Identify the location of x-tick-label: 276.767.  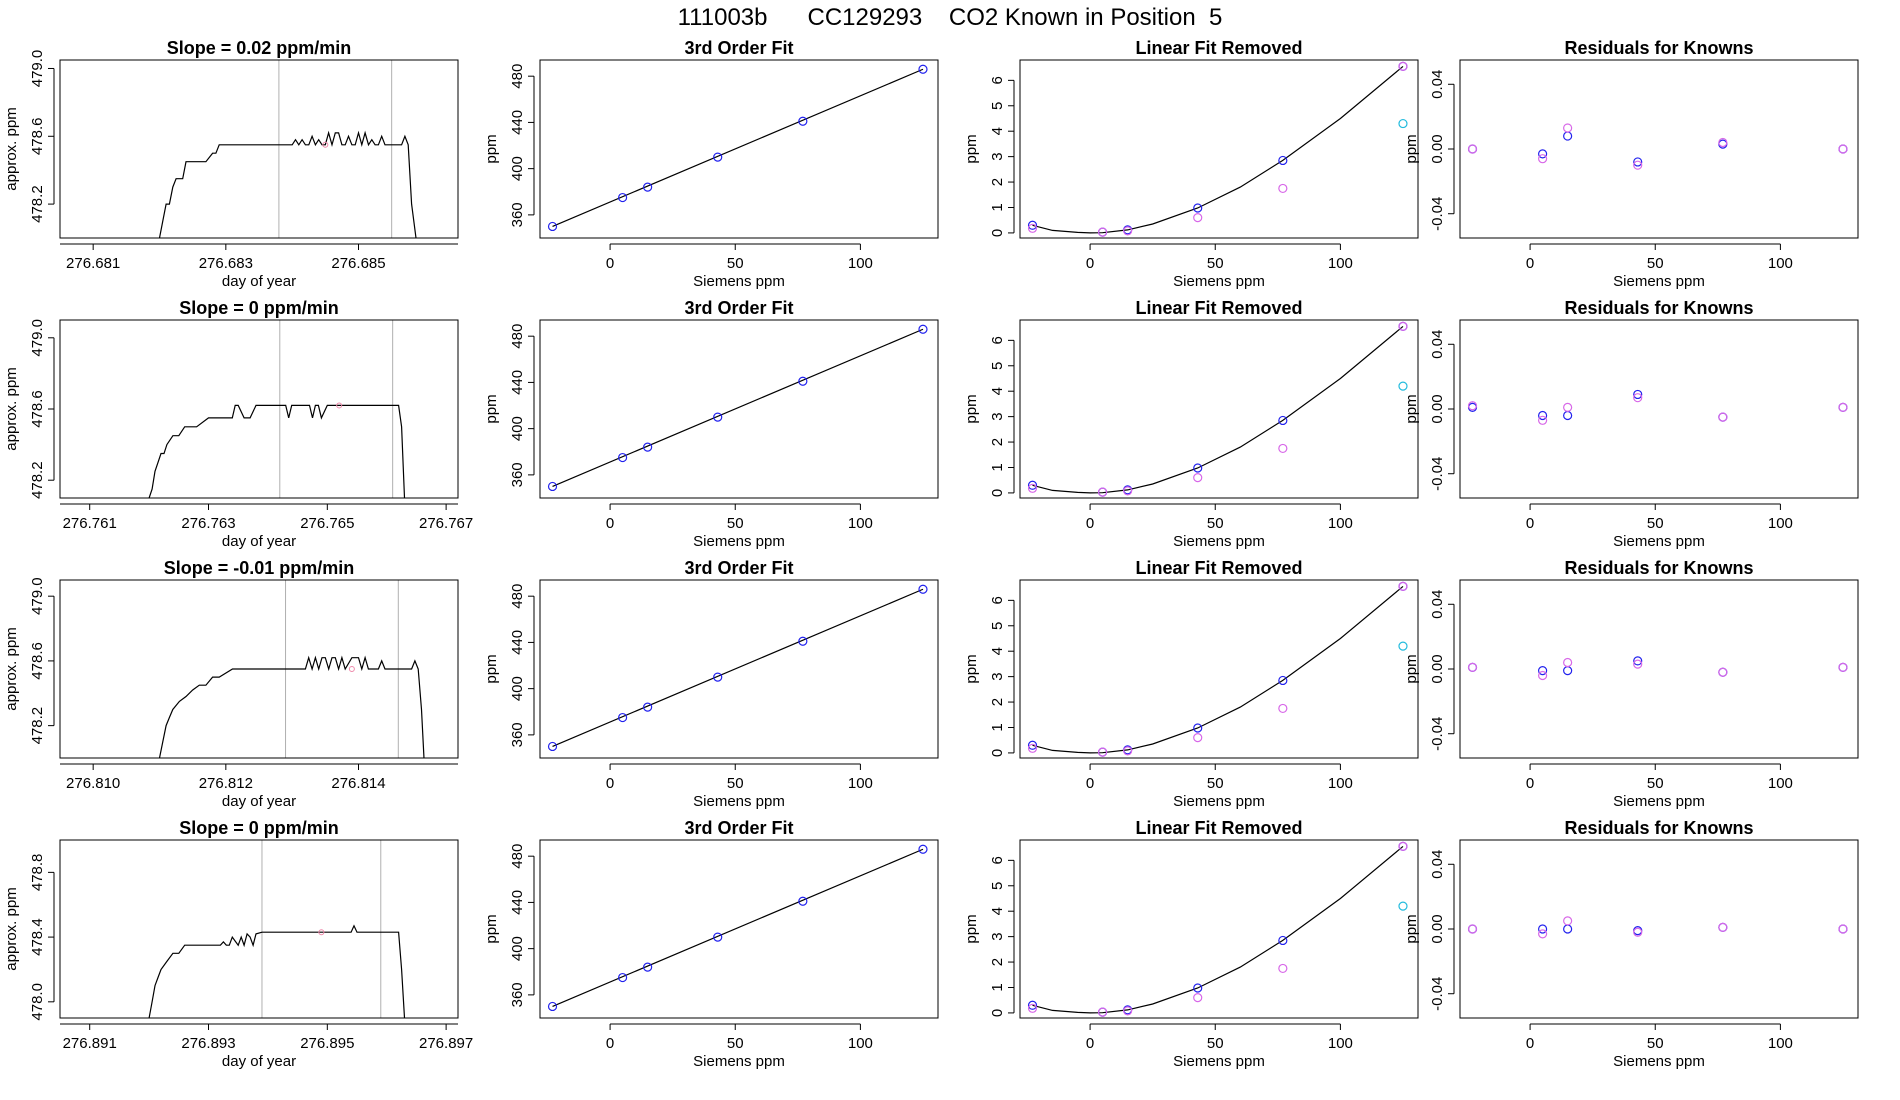
(446, 523).